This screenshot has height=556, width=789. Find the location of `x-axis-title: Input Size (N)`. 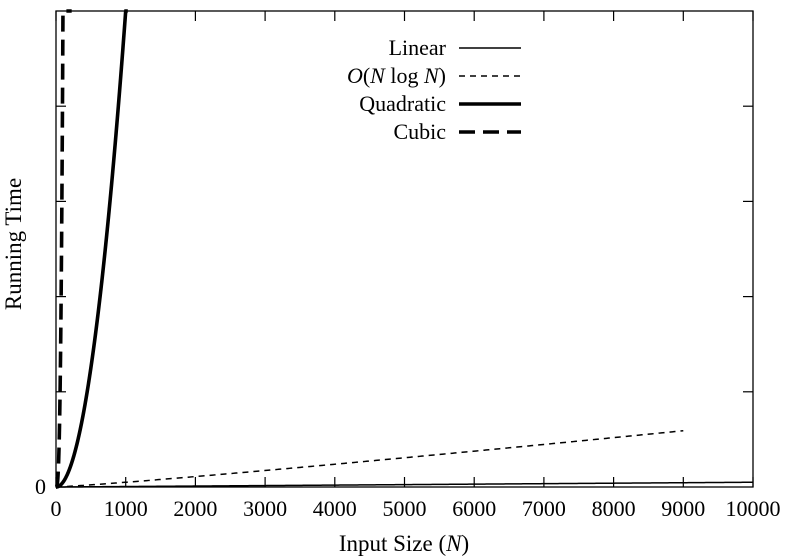

x-axis-title: Input Size (N) is located at coordinates (404, 543).